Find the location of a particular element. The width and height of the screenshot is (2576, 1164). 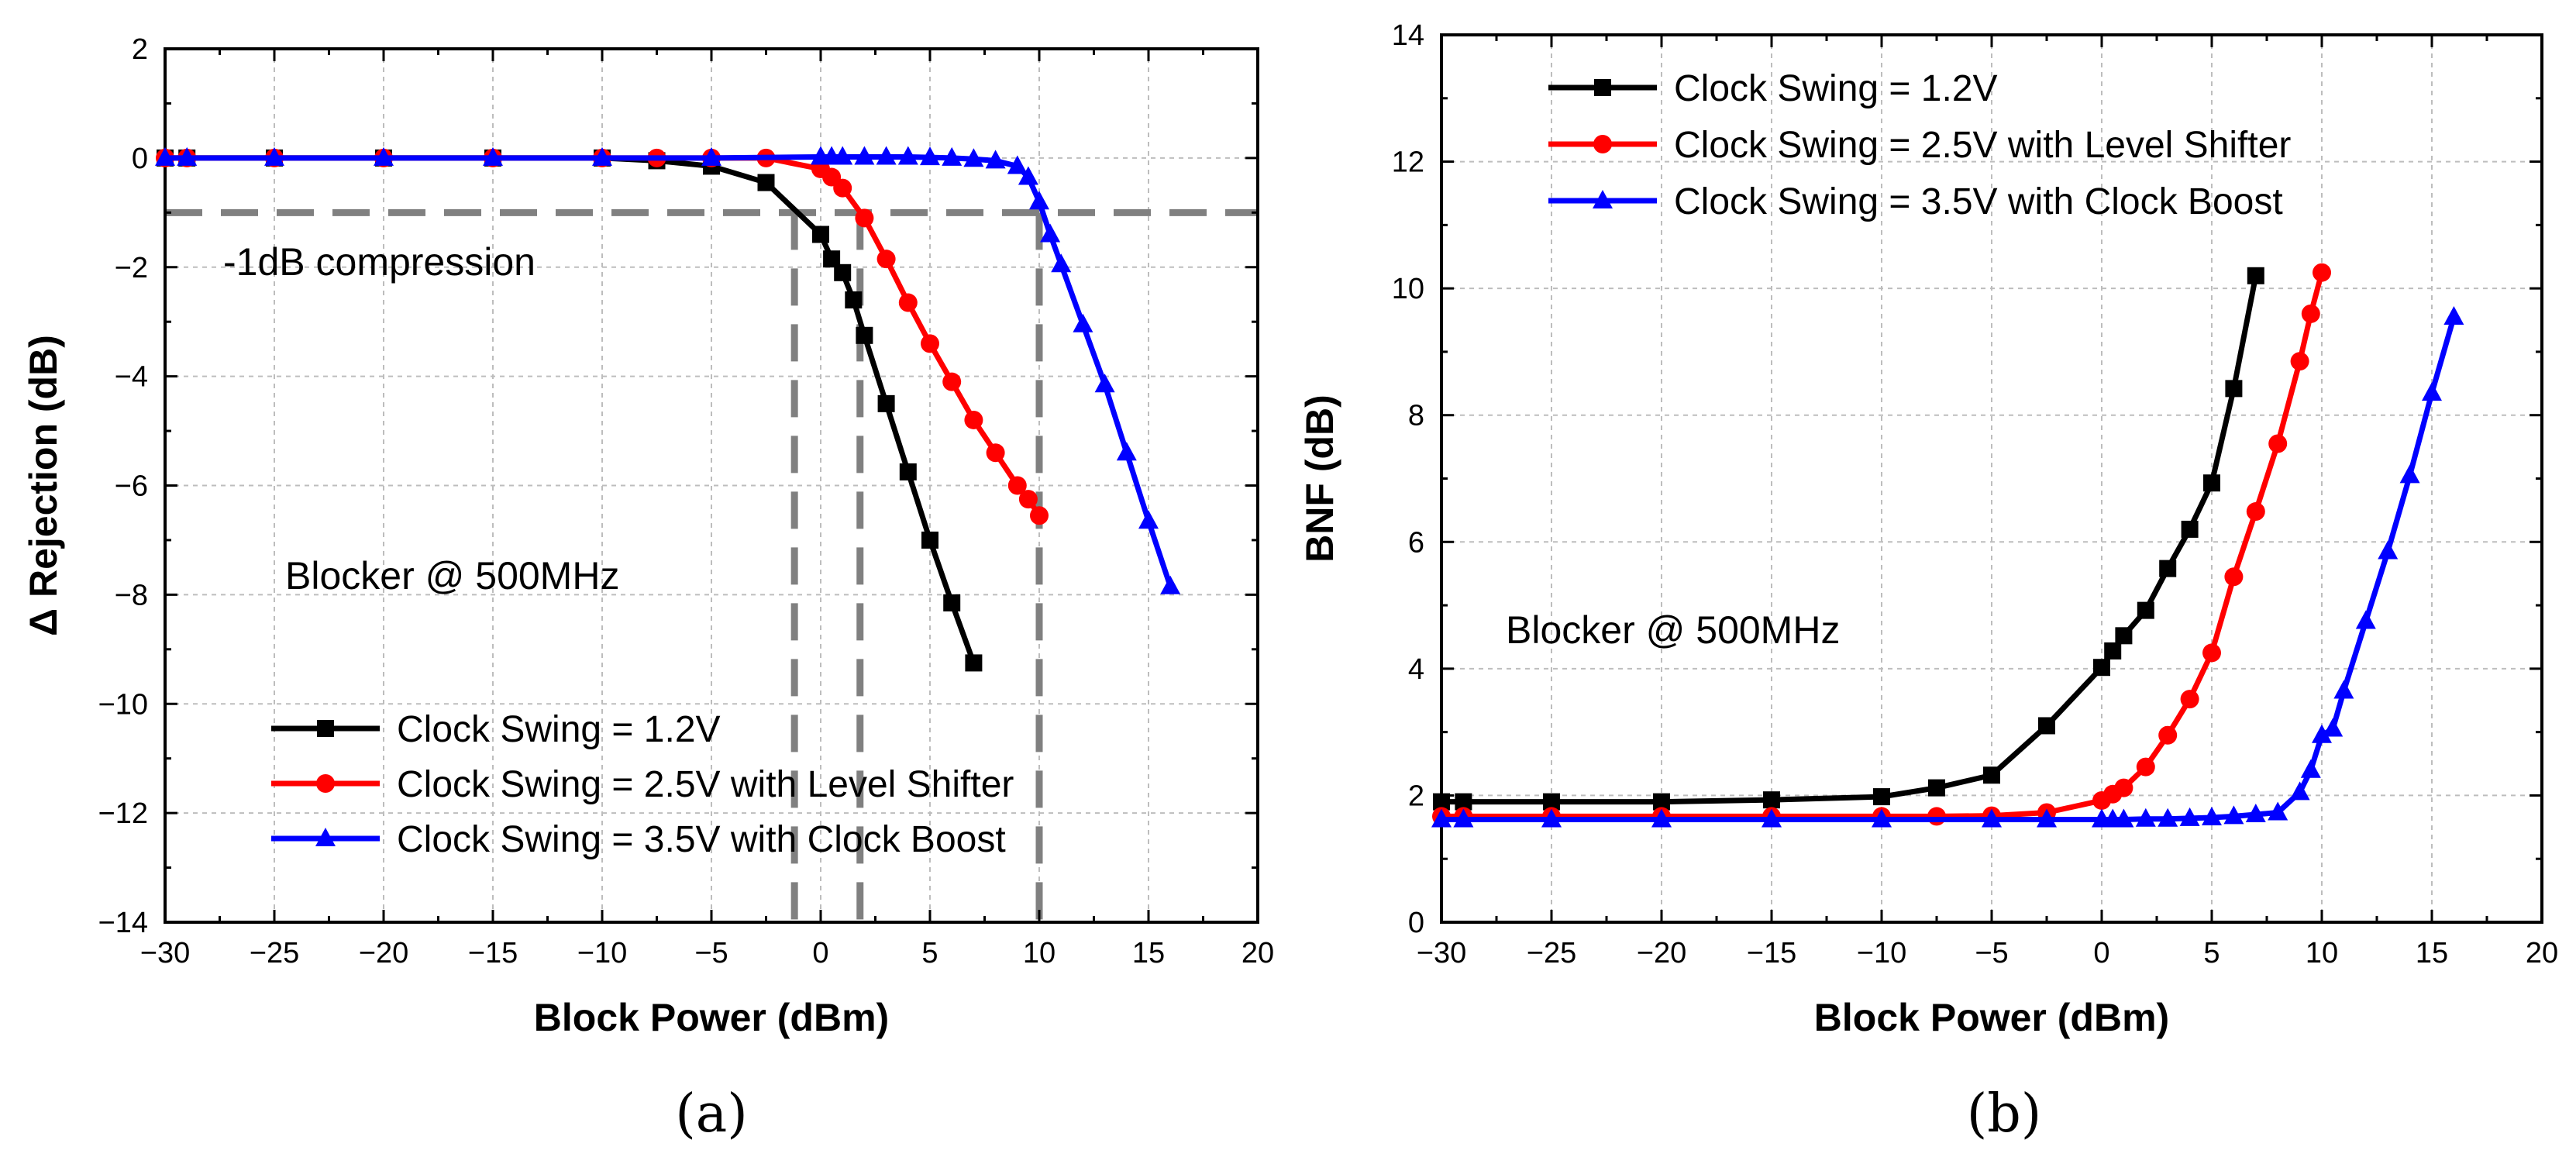

legend-marker-square is located at coordinates (325, 728).